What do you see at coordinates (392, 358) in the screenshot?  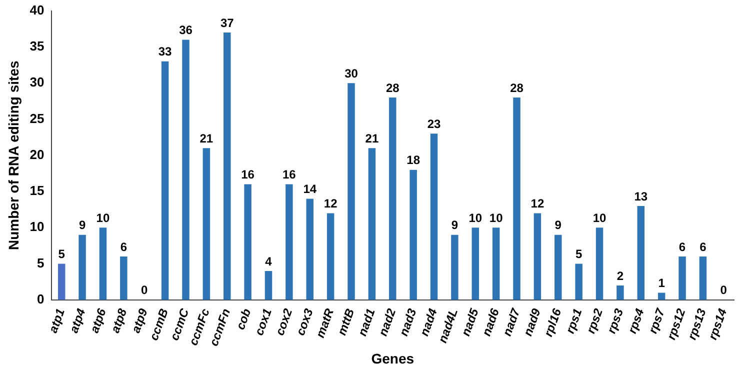 I see `x-axis-title: Genes` at bounding box center [392, 358].